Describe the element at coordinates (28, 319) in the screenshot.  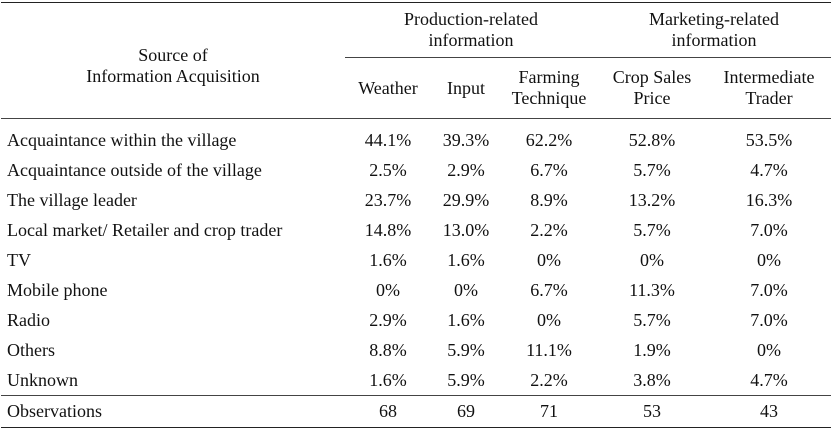
I see `row-label: Radio` at that location.